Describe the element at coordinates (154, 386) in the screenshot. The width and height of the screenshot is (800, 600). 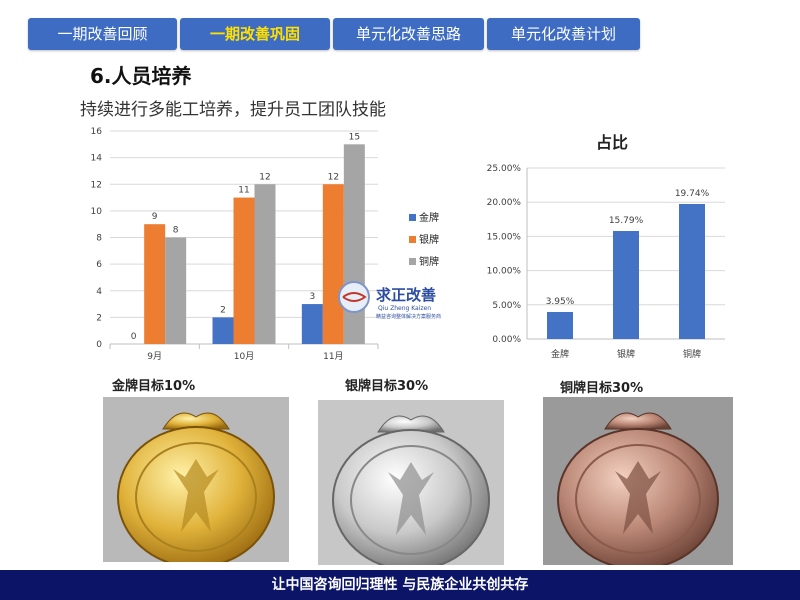
I see `gold-target-label: 金牌目标10%` at that location.